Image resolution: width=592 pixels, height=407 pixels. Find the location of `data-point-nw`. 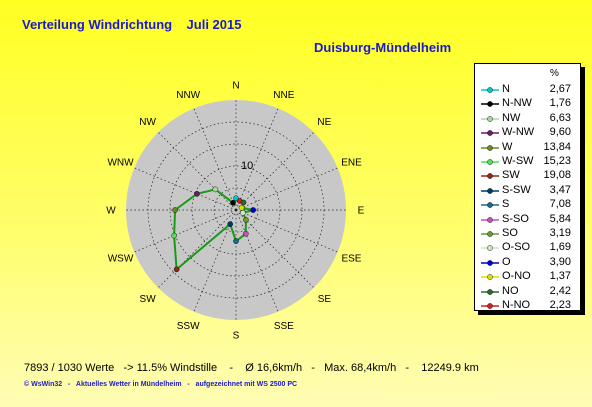

data-point-nw is located at coordinates (215, 189).